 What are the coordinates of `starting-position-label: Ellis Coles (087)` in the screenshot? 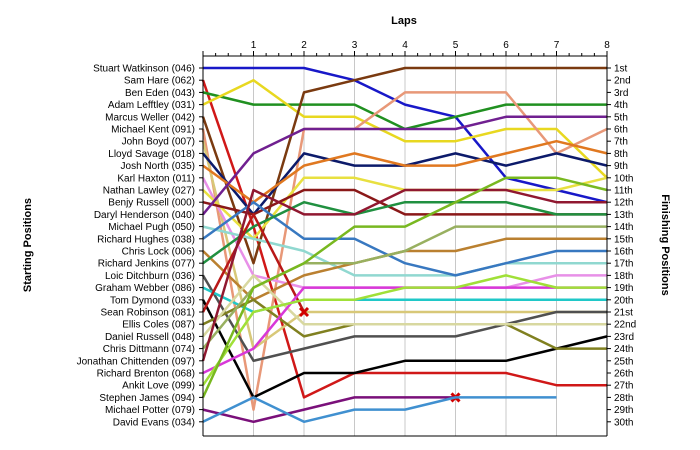 It's located at (158, 325).